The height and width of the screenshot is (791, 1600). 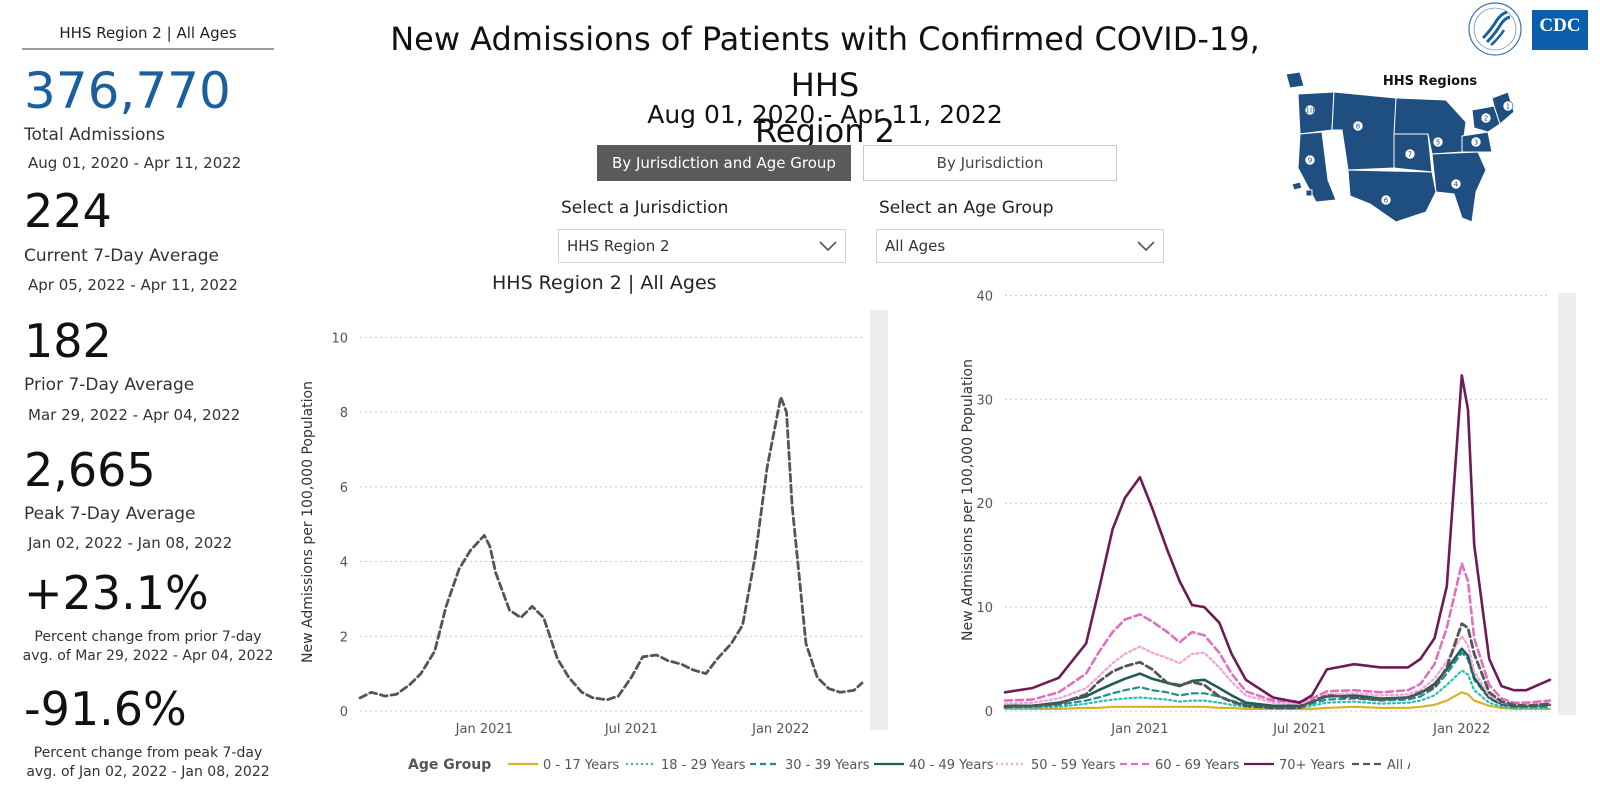 I want to click on pct-change-prior-line2: avg. of Mar 29, 2022 - Apr 04, 2022, so click(x=148, y=656).